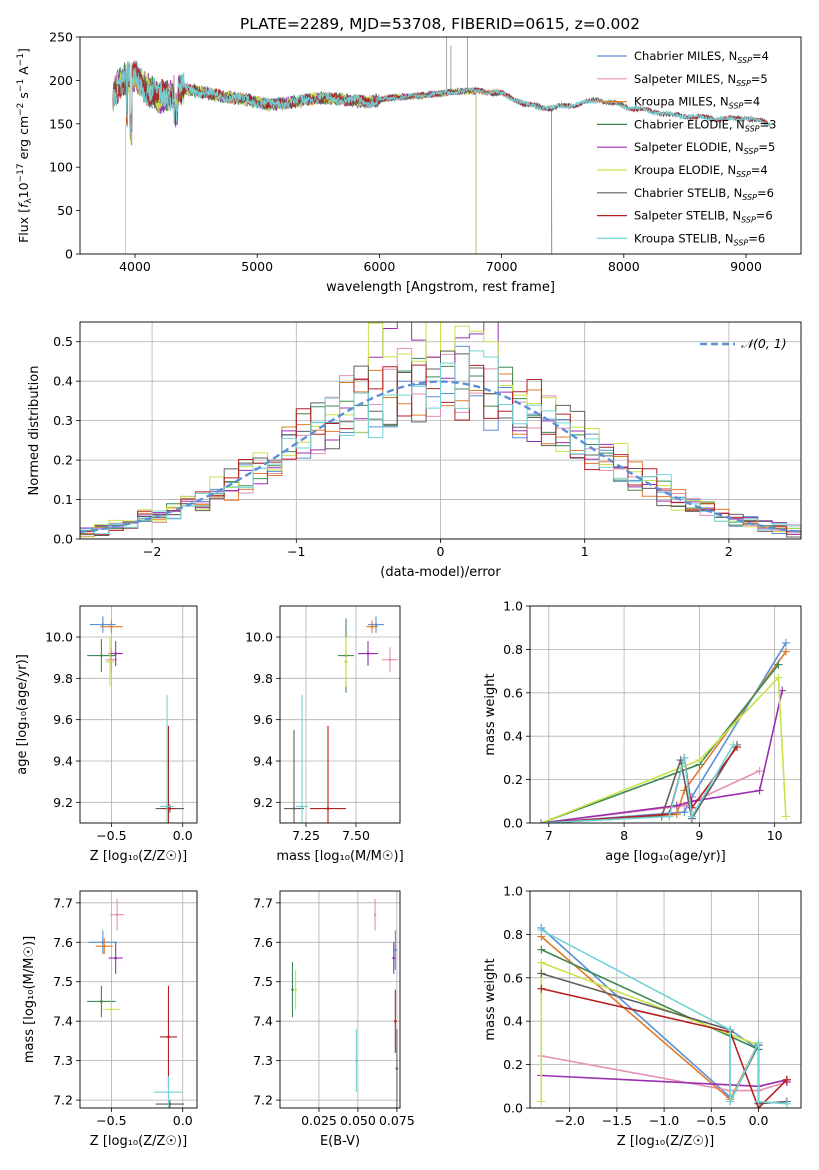 The height and width of the screenshot is (1170, 819). I want to click on weight-line-kroupa_miles, so click(650, 1021).